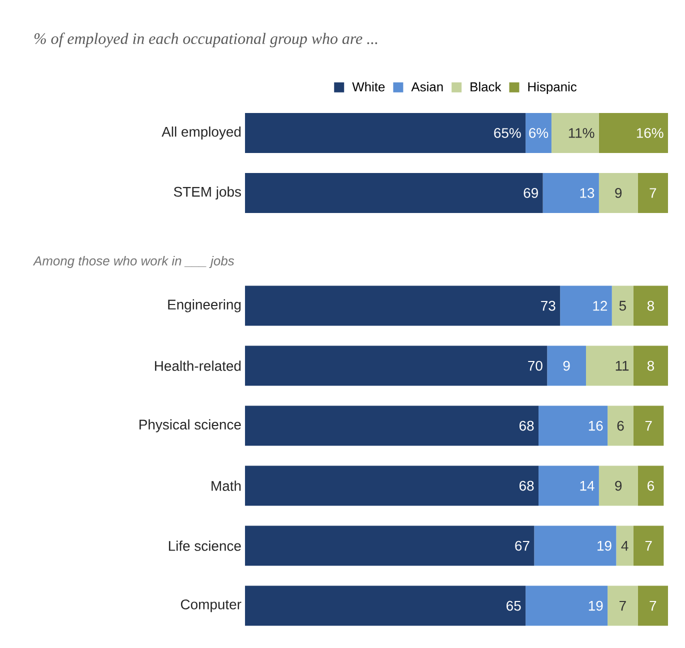  Describe the element at coordinates (600, 305) in the screenshot. I see `data-label: 12` at that location.